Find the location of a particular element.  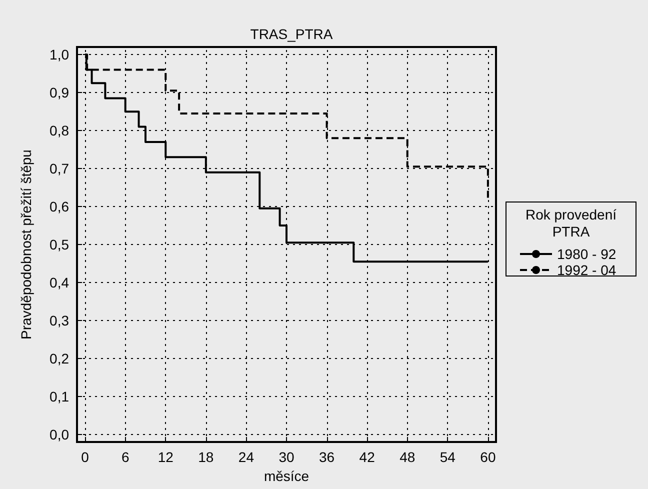

y-tick-label: 0,2 is located at coordinates (60, 358).